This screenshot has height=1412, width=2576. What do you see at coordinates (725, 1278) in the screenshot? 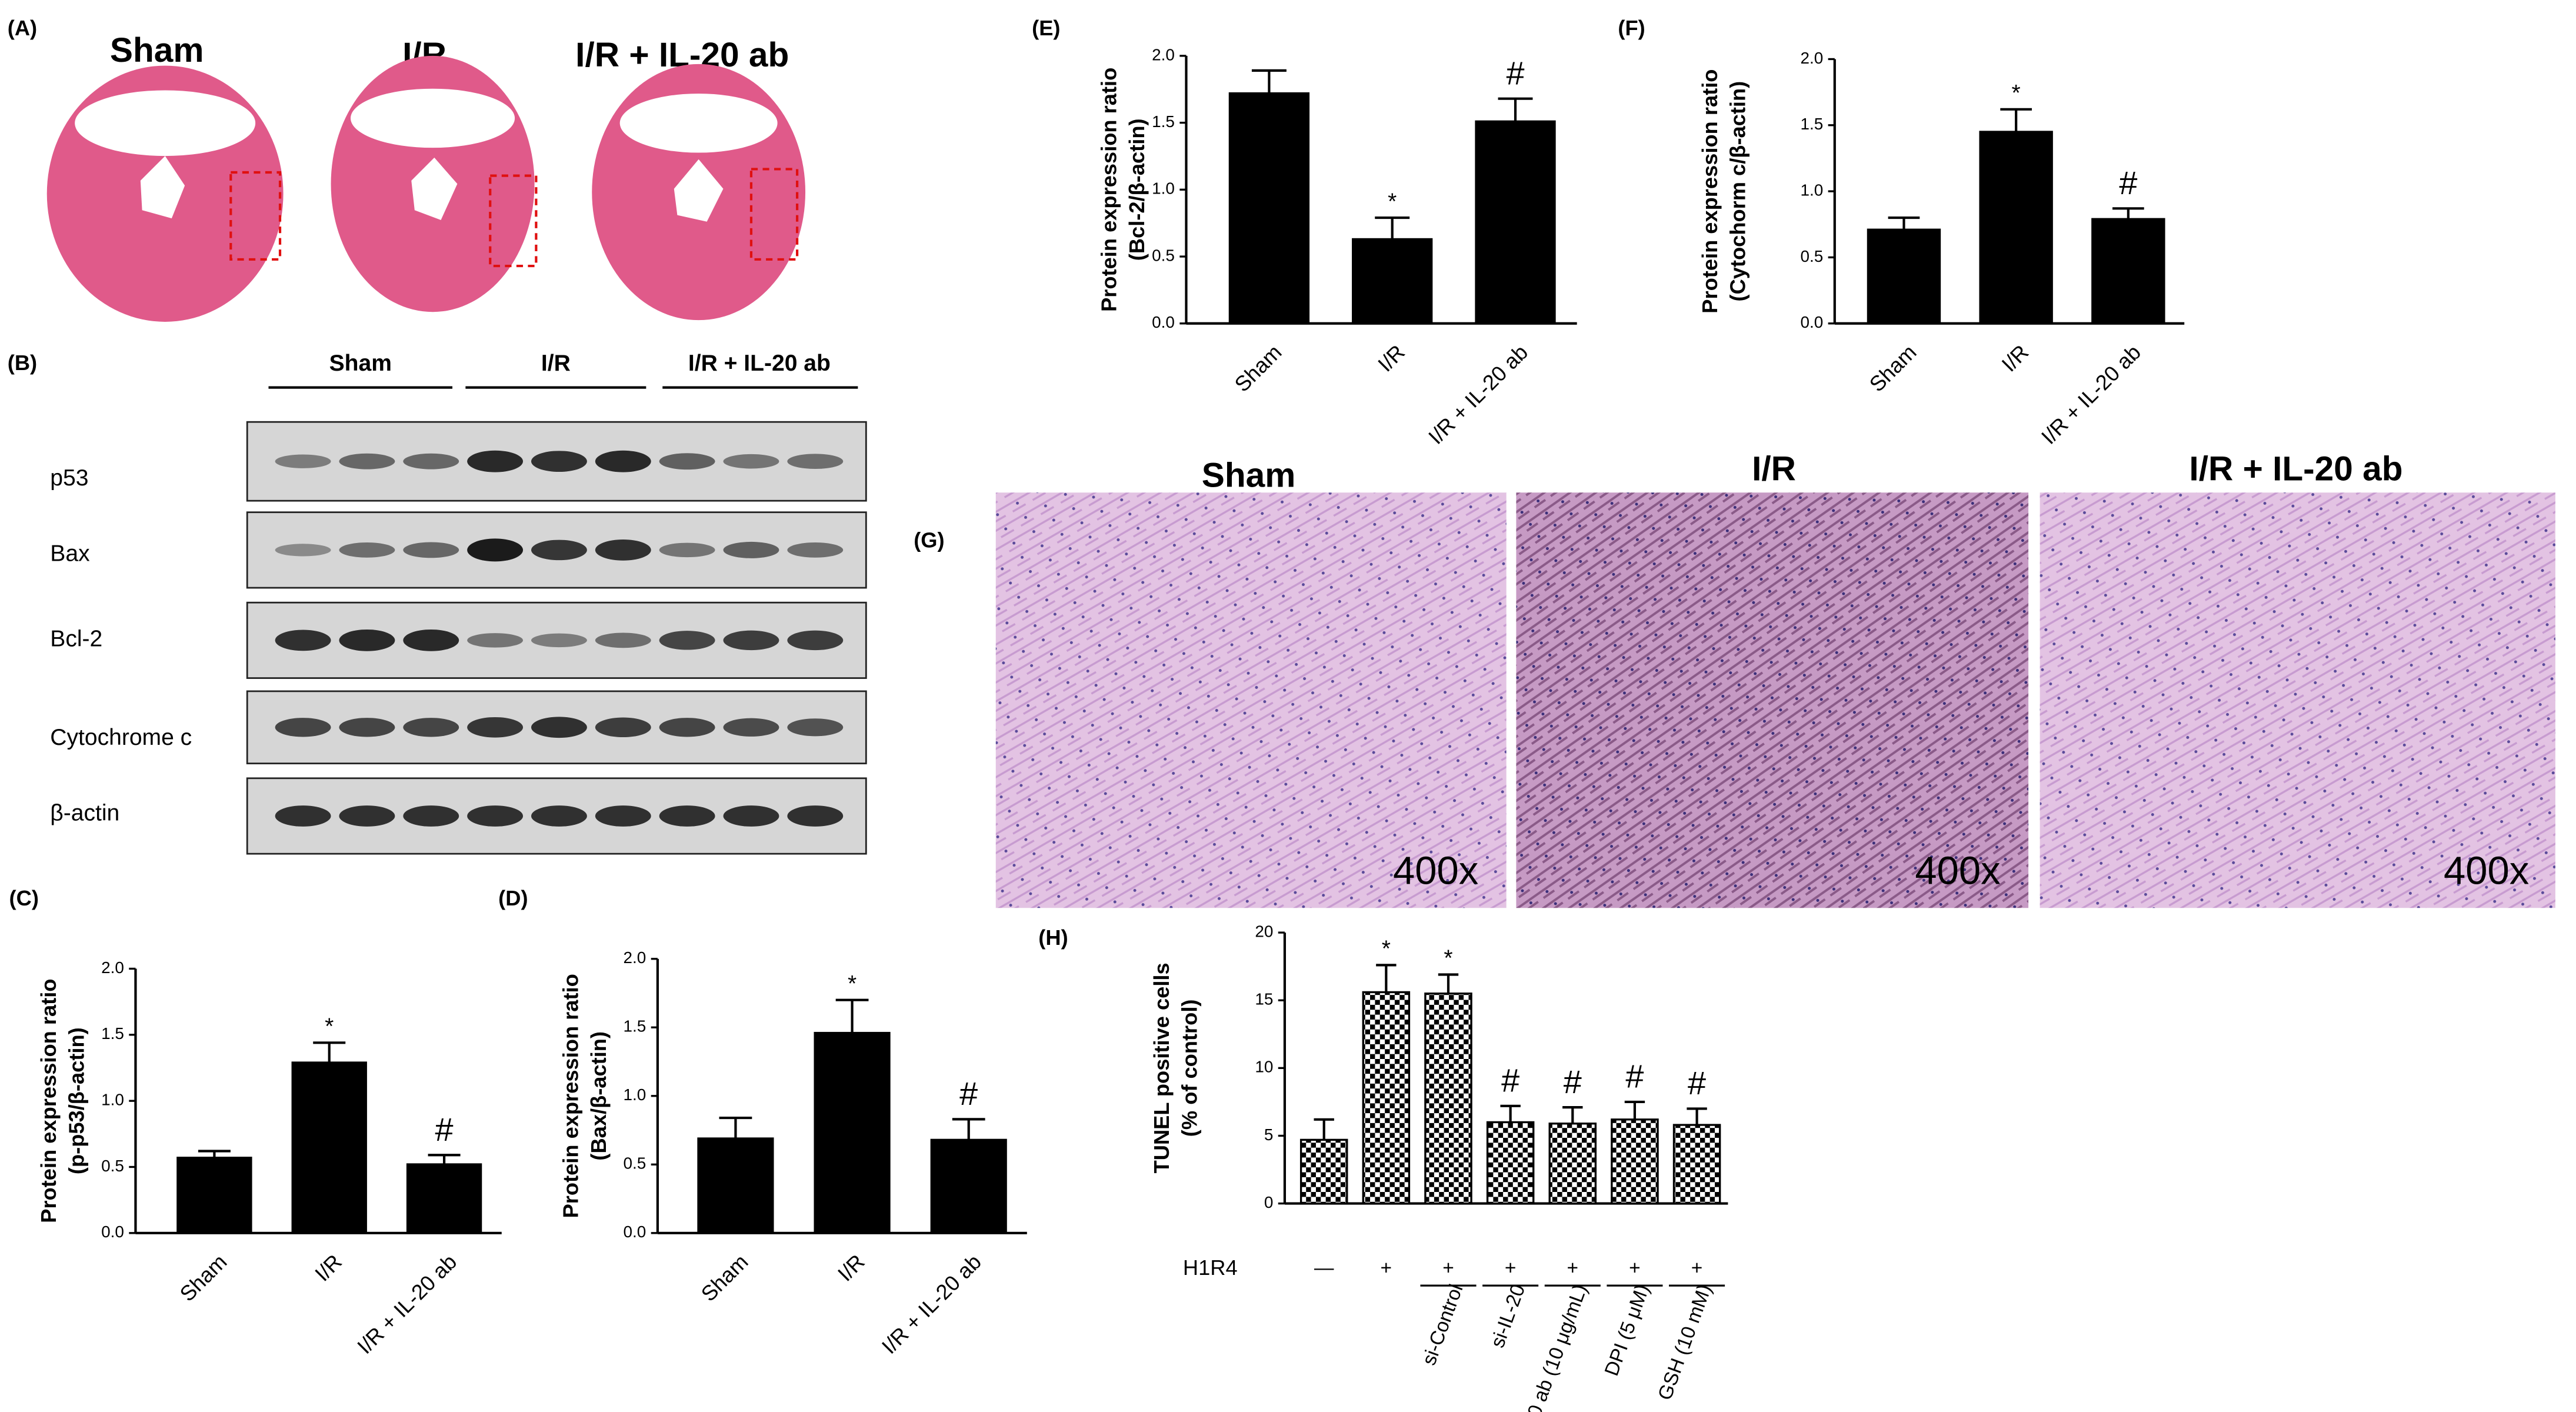
I see `x-tick-label: Sham` at bounding box center [725, 1278].